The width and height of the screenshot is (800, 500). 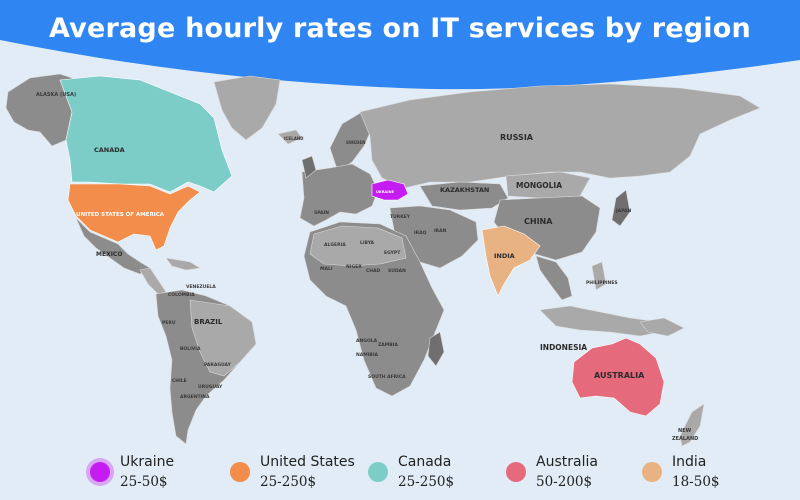 I want to click on region-philippines, so click(x=599, y=276).